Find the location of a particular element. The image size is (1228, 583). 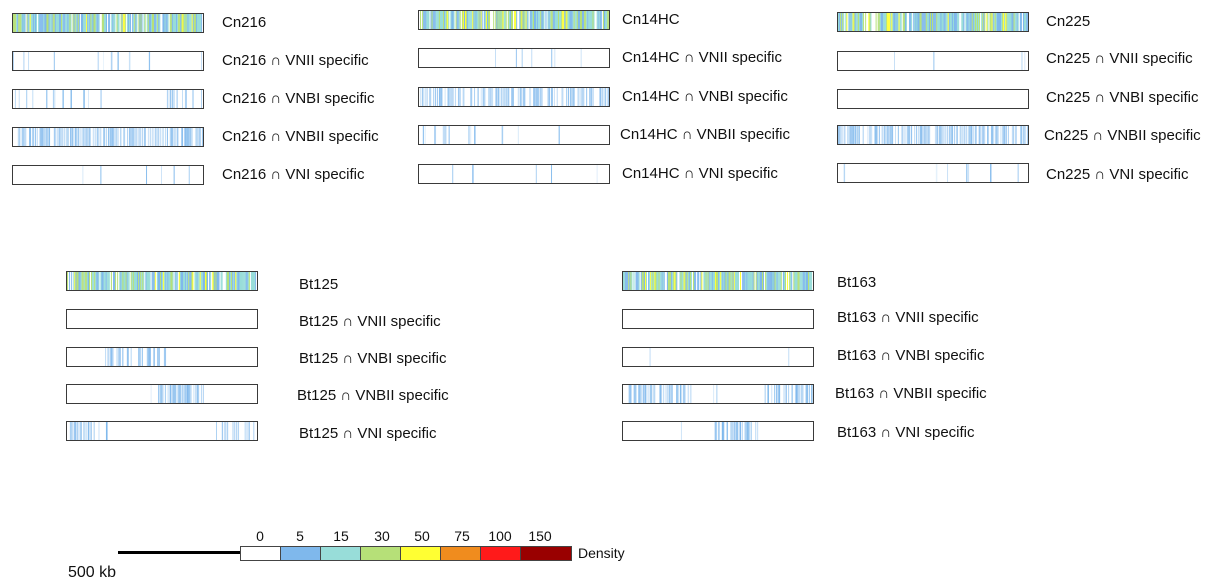

track-label: Cn14HC ∩ VNII specific is located at coordinates (702, 57).